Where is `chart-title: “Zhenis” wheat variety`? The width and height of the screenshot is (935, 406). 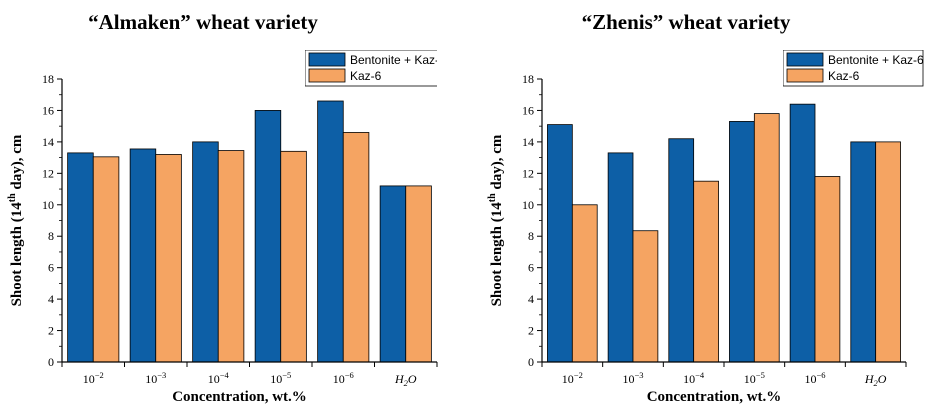
chart-title: “Zhenis” wheat variety is located at coordinates (686, 22).